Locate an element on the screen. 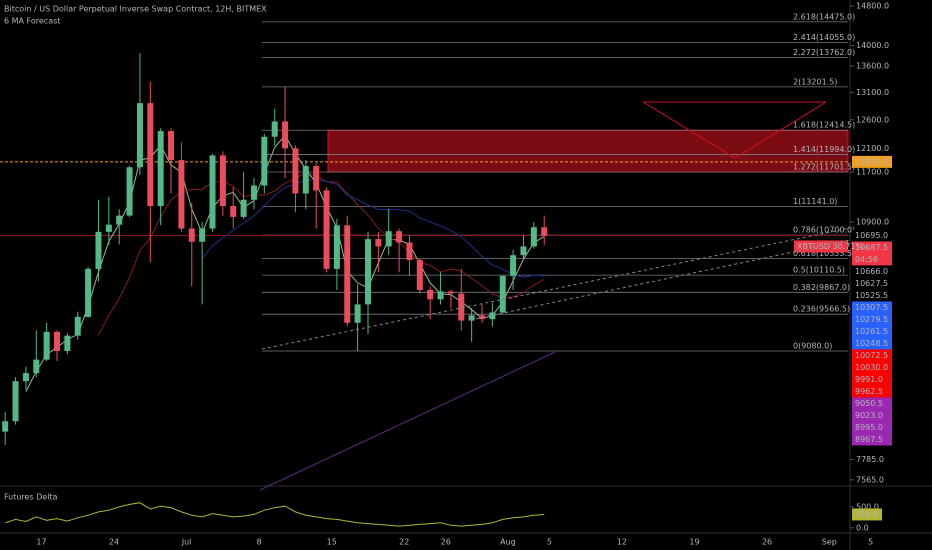 This screenshot has height=550, width=932. price-badge-label: 10687.5 is located at coordinates (871, 247).